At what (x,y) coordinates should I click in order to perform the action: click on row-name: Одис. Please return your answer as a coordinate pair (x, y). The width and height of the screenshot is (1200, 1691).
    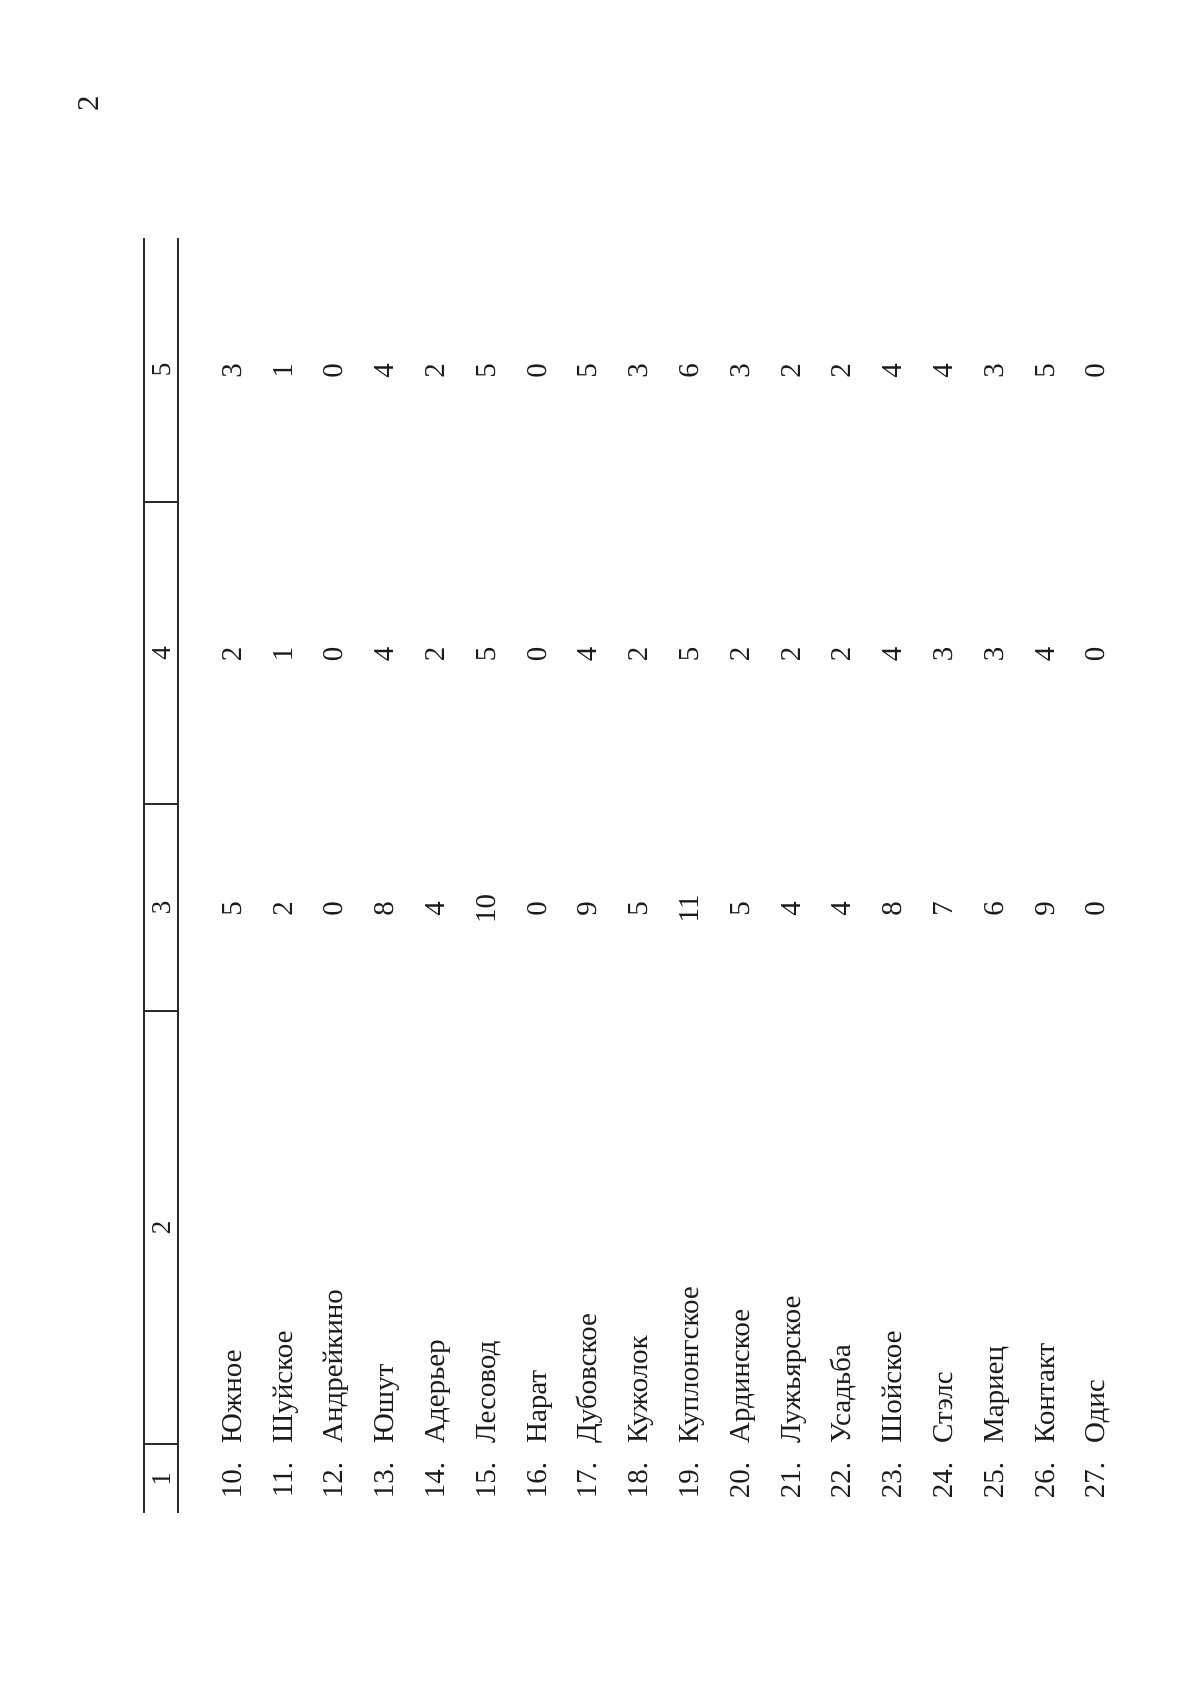
    Looking at the image, I should click on (1095, 1411).